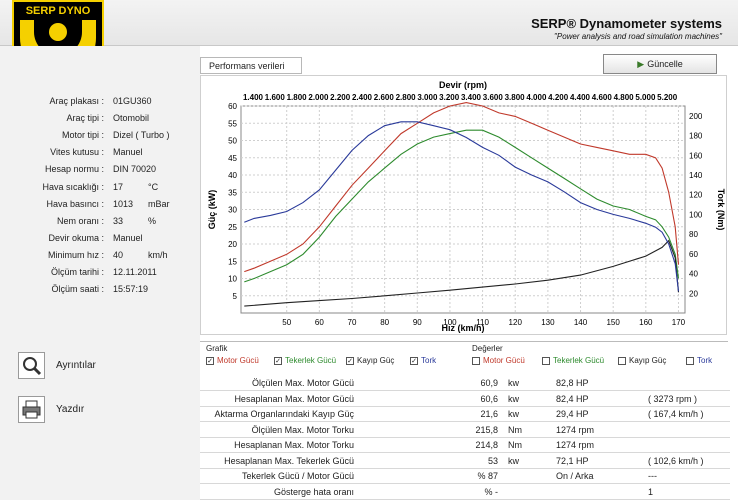 The image size is (738, 500). I want to click on vehicle-info-row: Ölçüm tarihi : 12.11.2011, so click(100, 275).